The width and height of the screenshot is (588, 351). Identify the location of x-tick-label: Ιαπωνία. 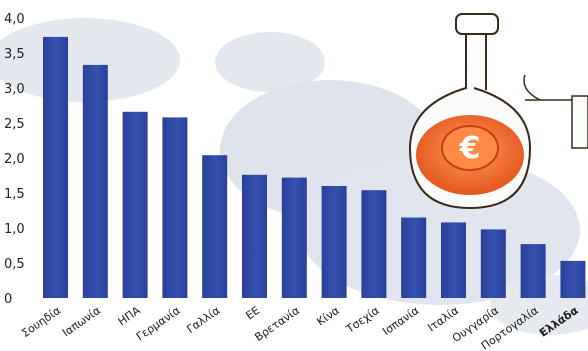
(81, 322).